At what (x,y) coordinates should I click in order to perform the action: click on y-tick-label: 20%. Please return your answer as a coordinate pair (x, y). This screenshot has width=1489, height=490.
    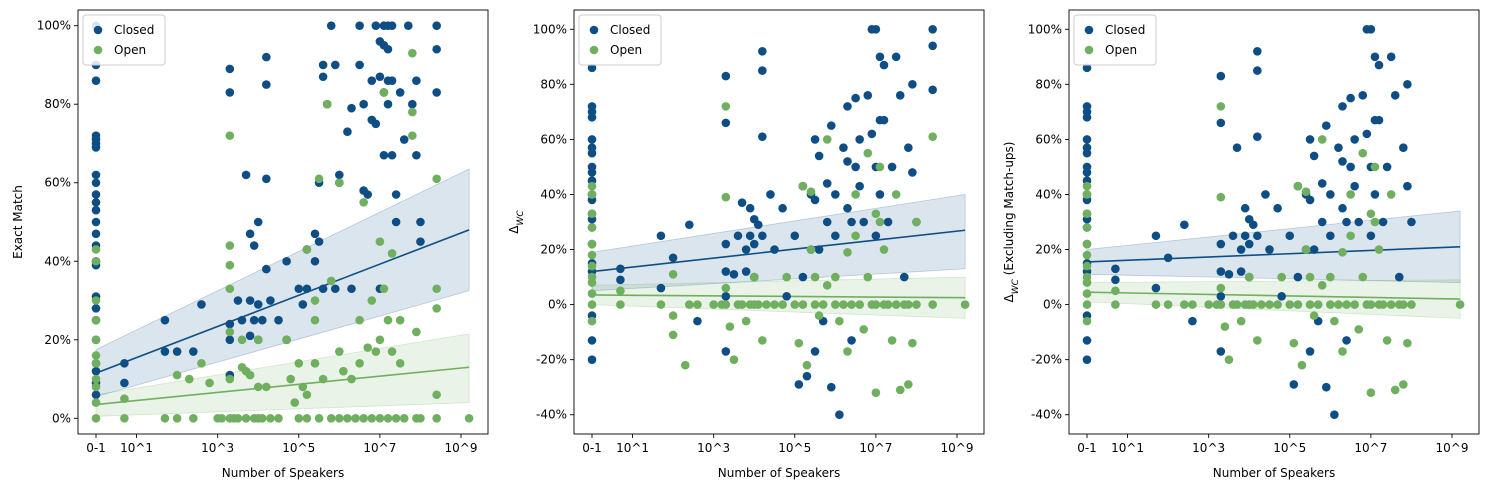
    Looking at the image, I should click on (57, 340).